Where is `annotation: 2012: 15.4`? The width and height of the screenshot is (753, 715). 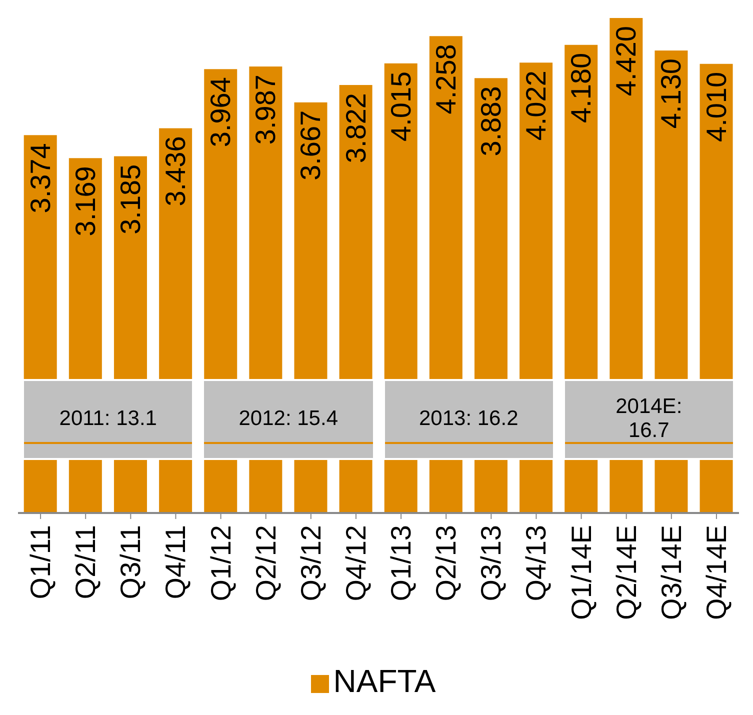
annotation: 2012: 15.4 is located at coordinates (288, 419).